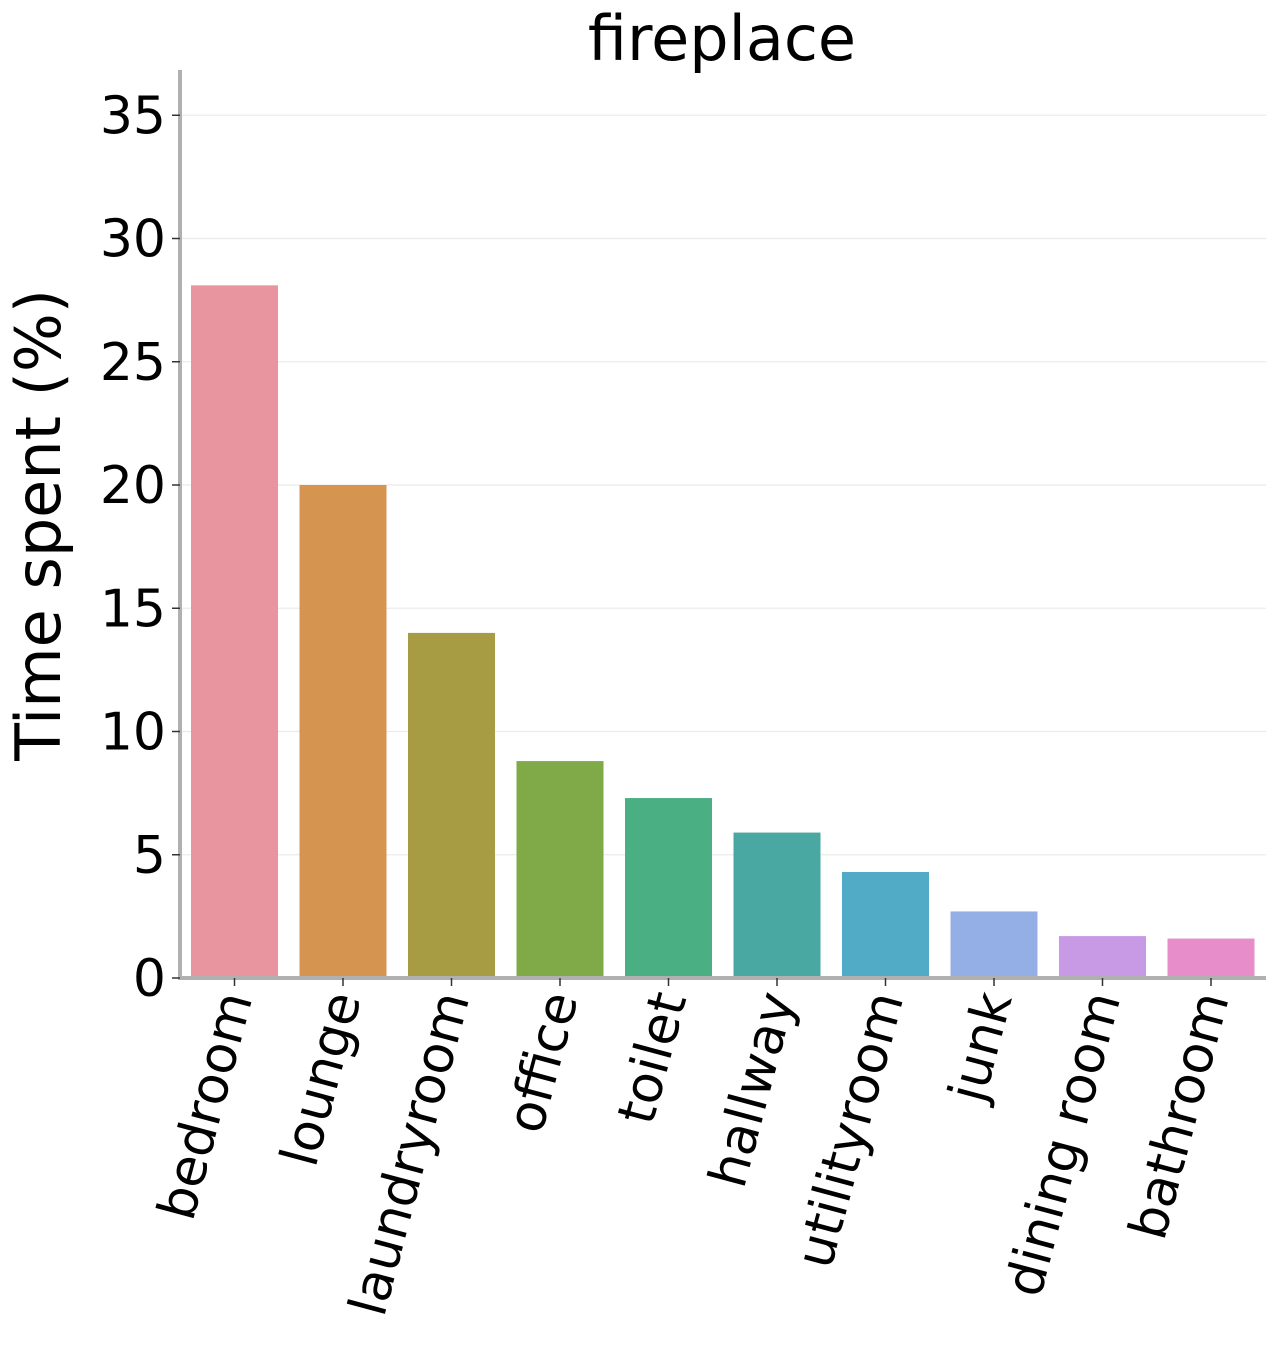 This screenshot has height=1359, width=1282. What do you see at coordinates (140, 547) in the screenshot?
I see `y-ticks: 0 5 10 15 20 25 30 35` at bounding box center [140, 547].